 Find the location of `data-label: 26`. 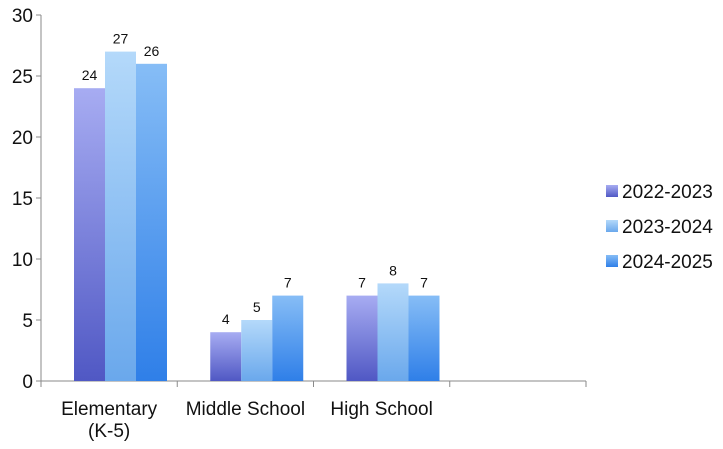

data-label: 26 is located at coordinates (152, 51).